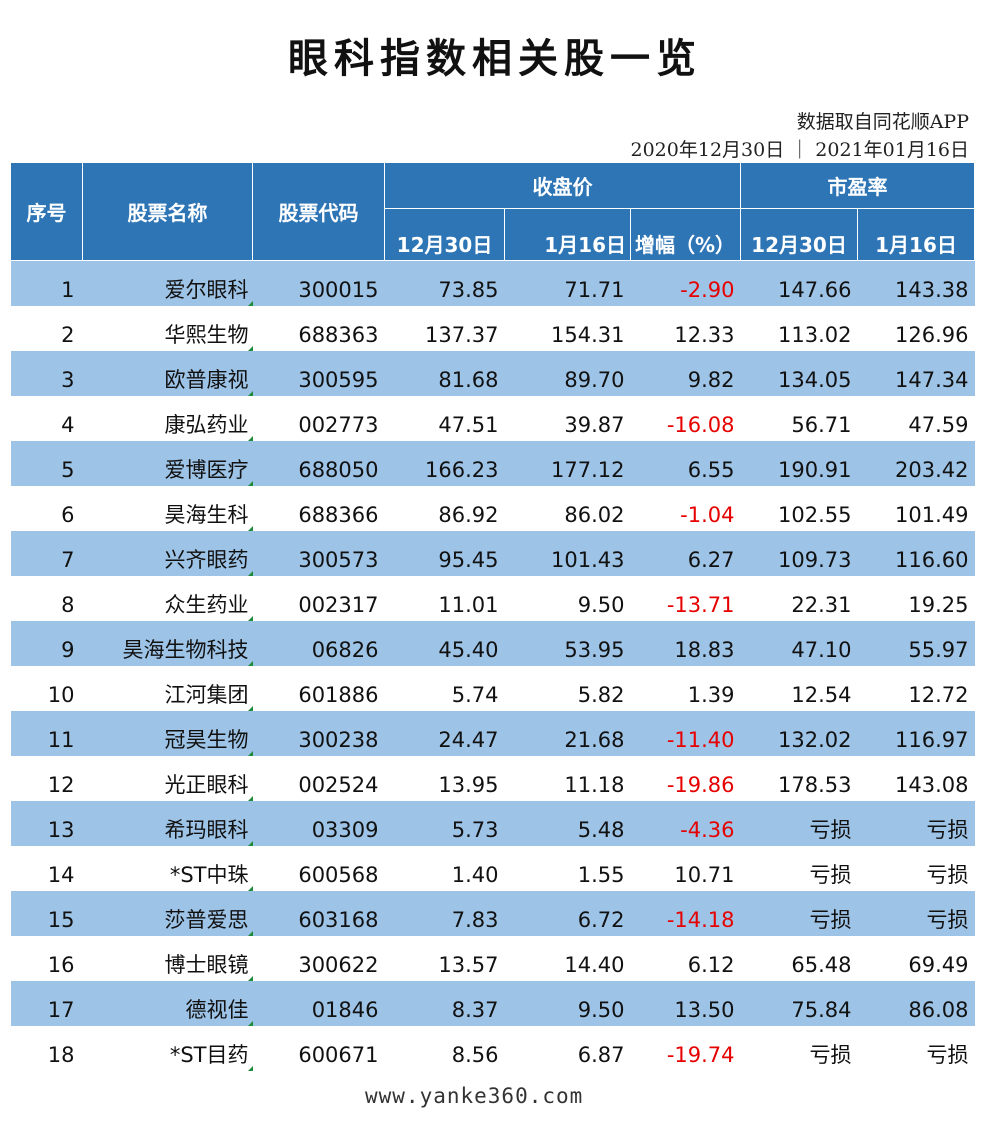 This screenshot has width=999, height=1136. What do you see at coordinates (444, 328) in the screenshot?
I see `cell-close-dec30: 137.37` at bounding box center [444, 328].